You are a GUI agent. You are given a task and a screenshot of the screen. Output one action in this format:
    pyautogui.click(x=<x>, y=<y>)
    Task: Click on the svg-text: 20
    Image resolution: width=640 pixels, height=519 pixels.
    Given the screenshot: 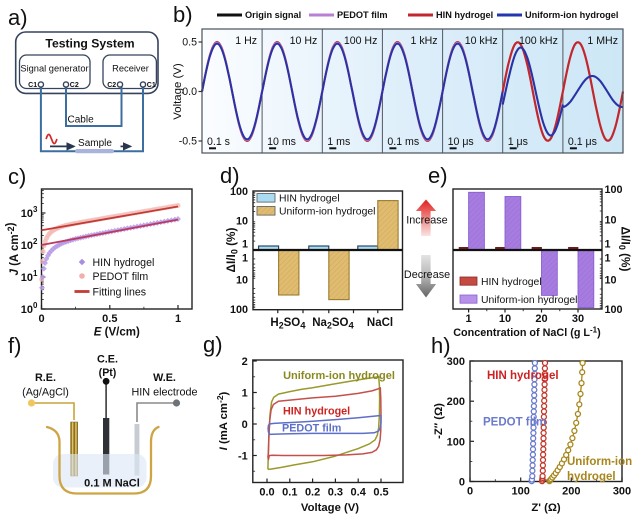 What is the action you would take?
    pyautogui.click(x=541, y=319)
    